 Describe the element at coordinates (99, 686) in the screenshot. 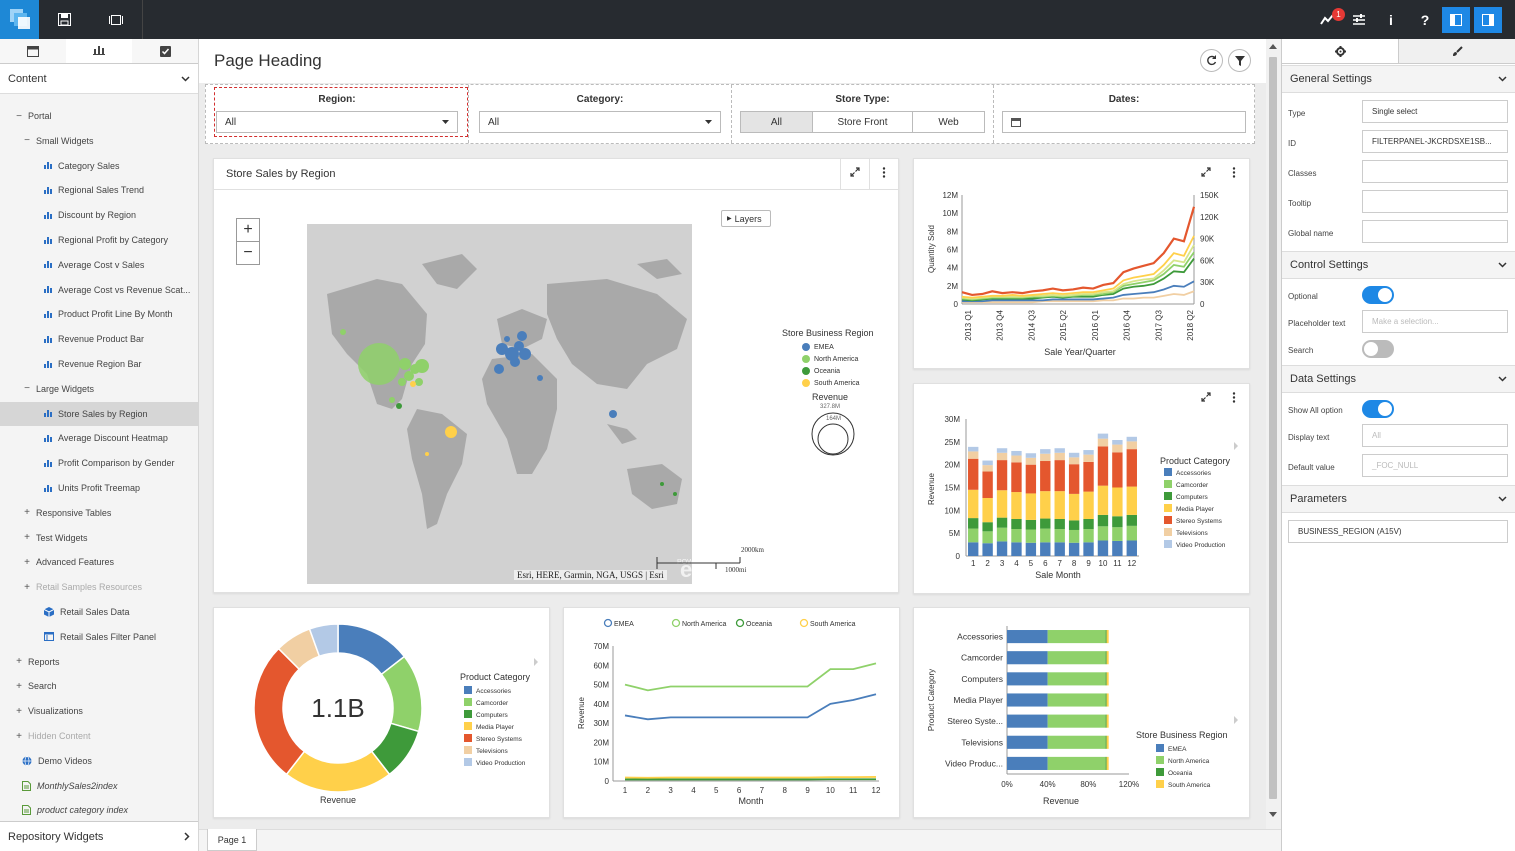

I see `tree-item-search: + Search` at that location.